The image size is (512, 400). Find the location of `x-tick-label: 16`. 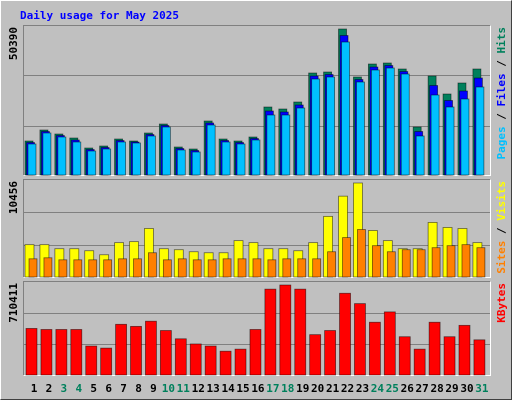

x-tick-label: 16 is located at coordinates (258, 388).